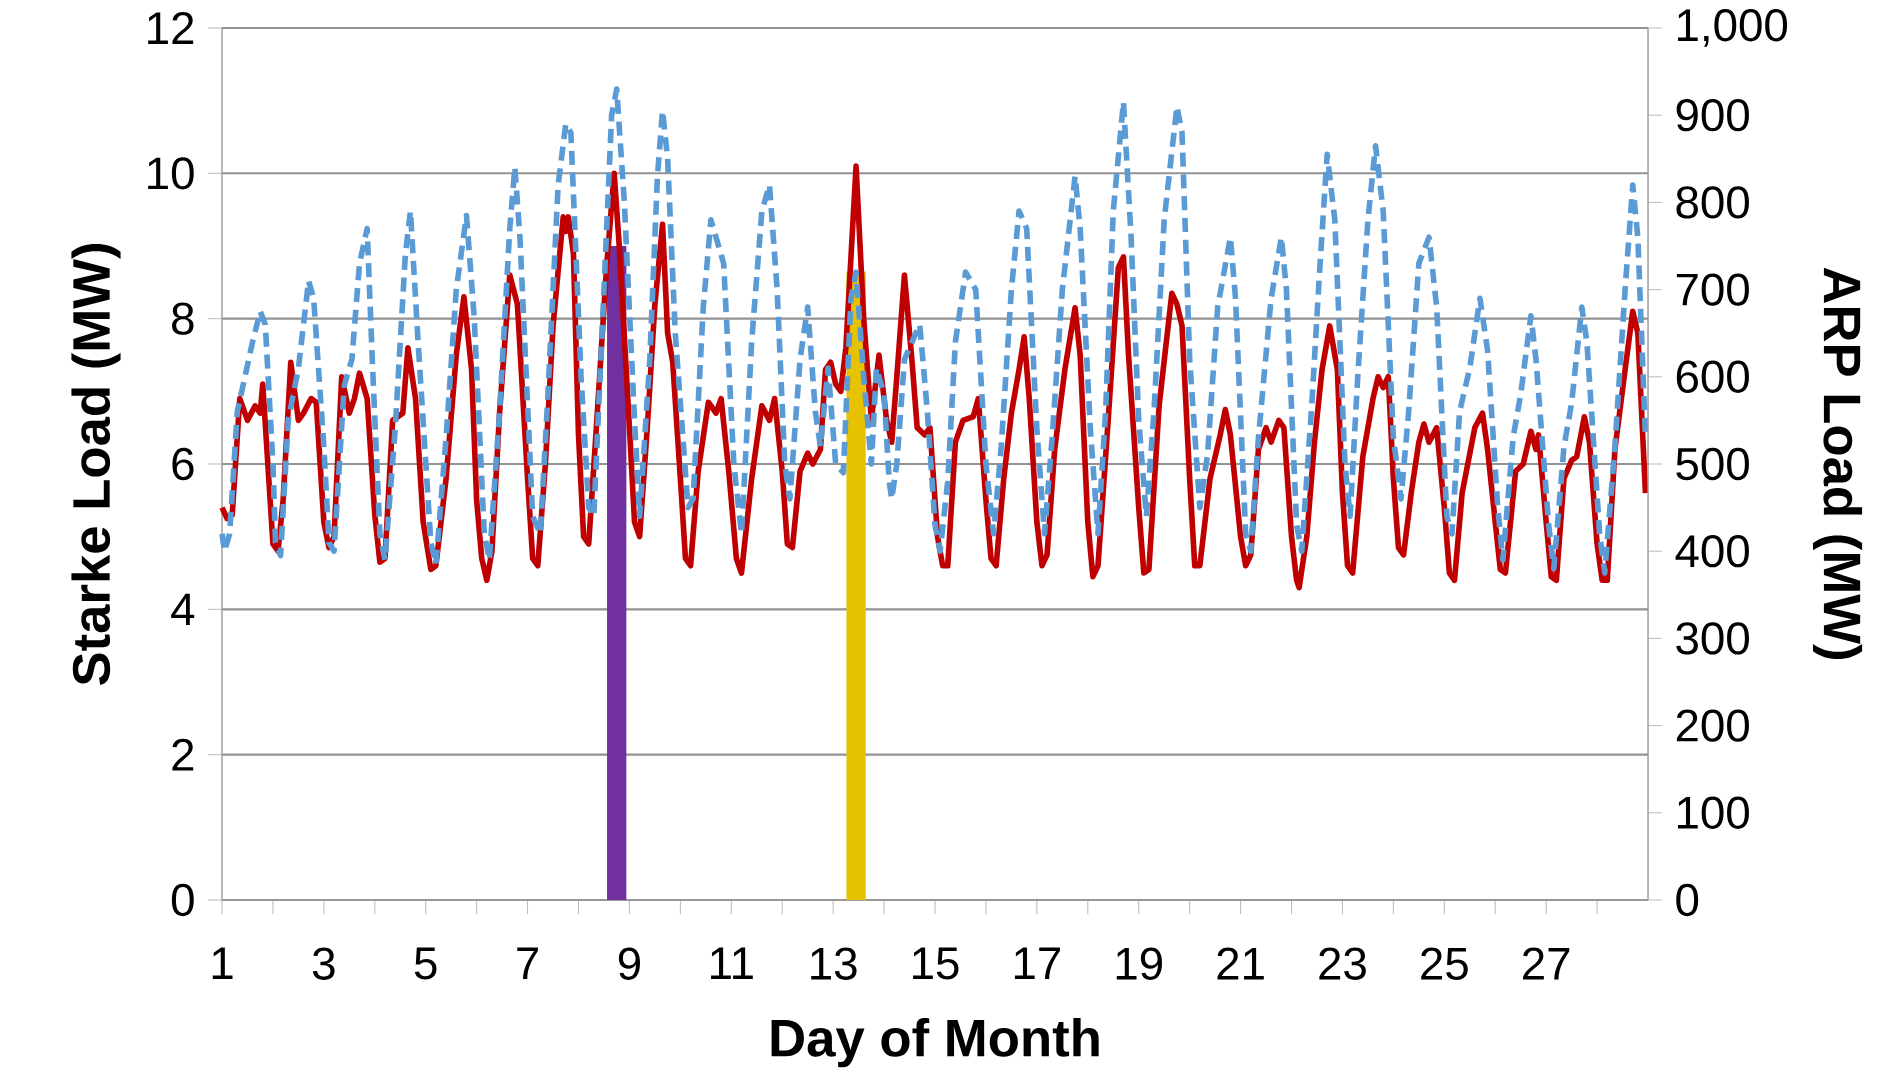  What do you see at coordinates (1712, 115) in the screenshot?
I see `y2-tick-label: 900` at bounding box center [1712, 115].